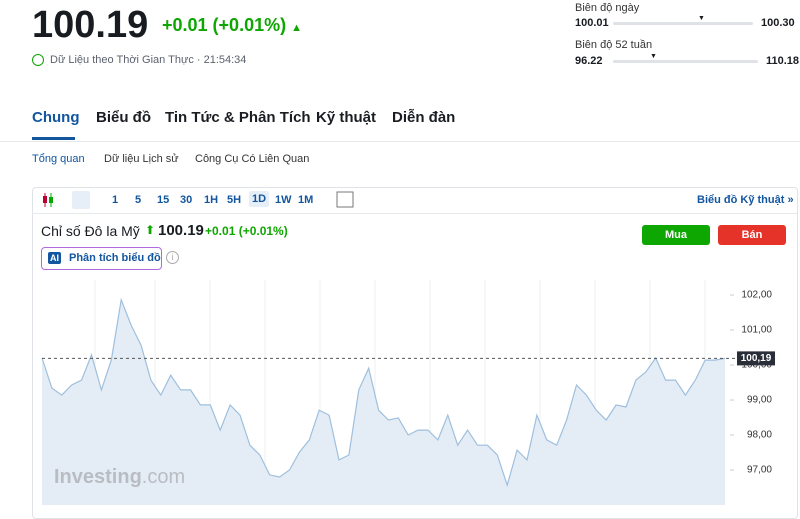  I want to click on buy-button: Mua, so click(676, 235).